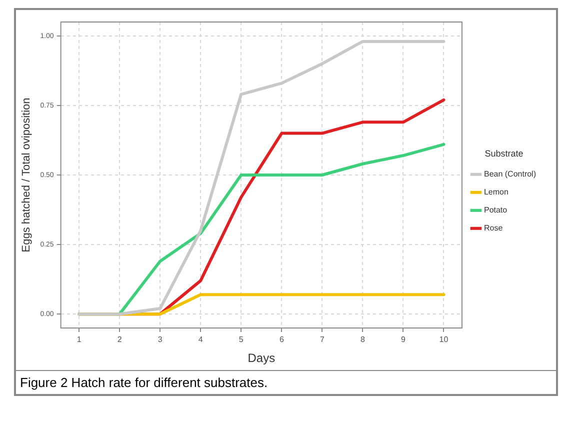  Describe the element at coordinates (496, 192) in the screenshot. I see `legend-label: Lemon` at that location.